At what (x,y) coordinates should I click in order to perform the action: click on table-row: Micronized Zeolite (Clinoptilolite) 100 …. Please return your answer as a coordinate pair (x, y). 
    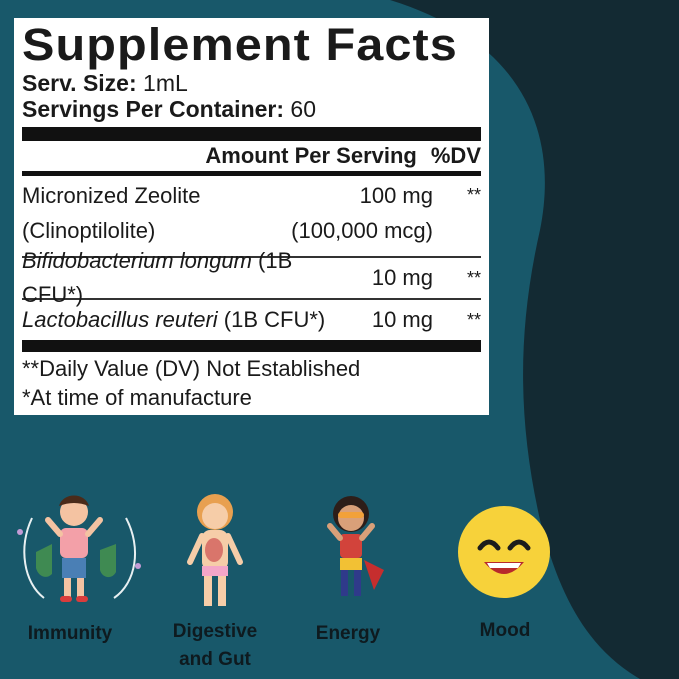
    Looking at the image, I should click on (251, 216).